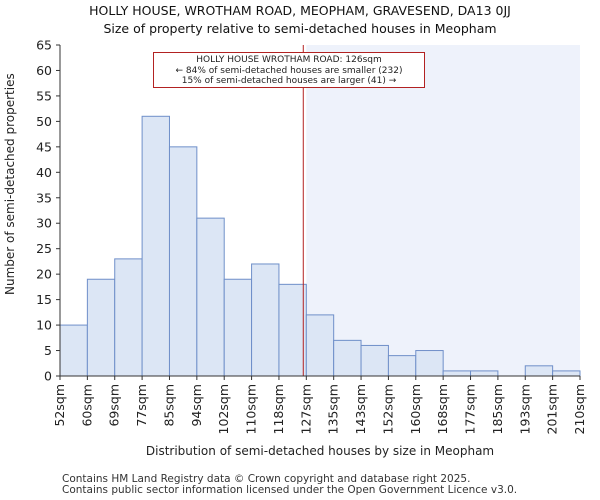  I want to click on y-tick-label: 0, so click(48, 376).